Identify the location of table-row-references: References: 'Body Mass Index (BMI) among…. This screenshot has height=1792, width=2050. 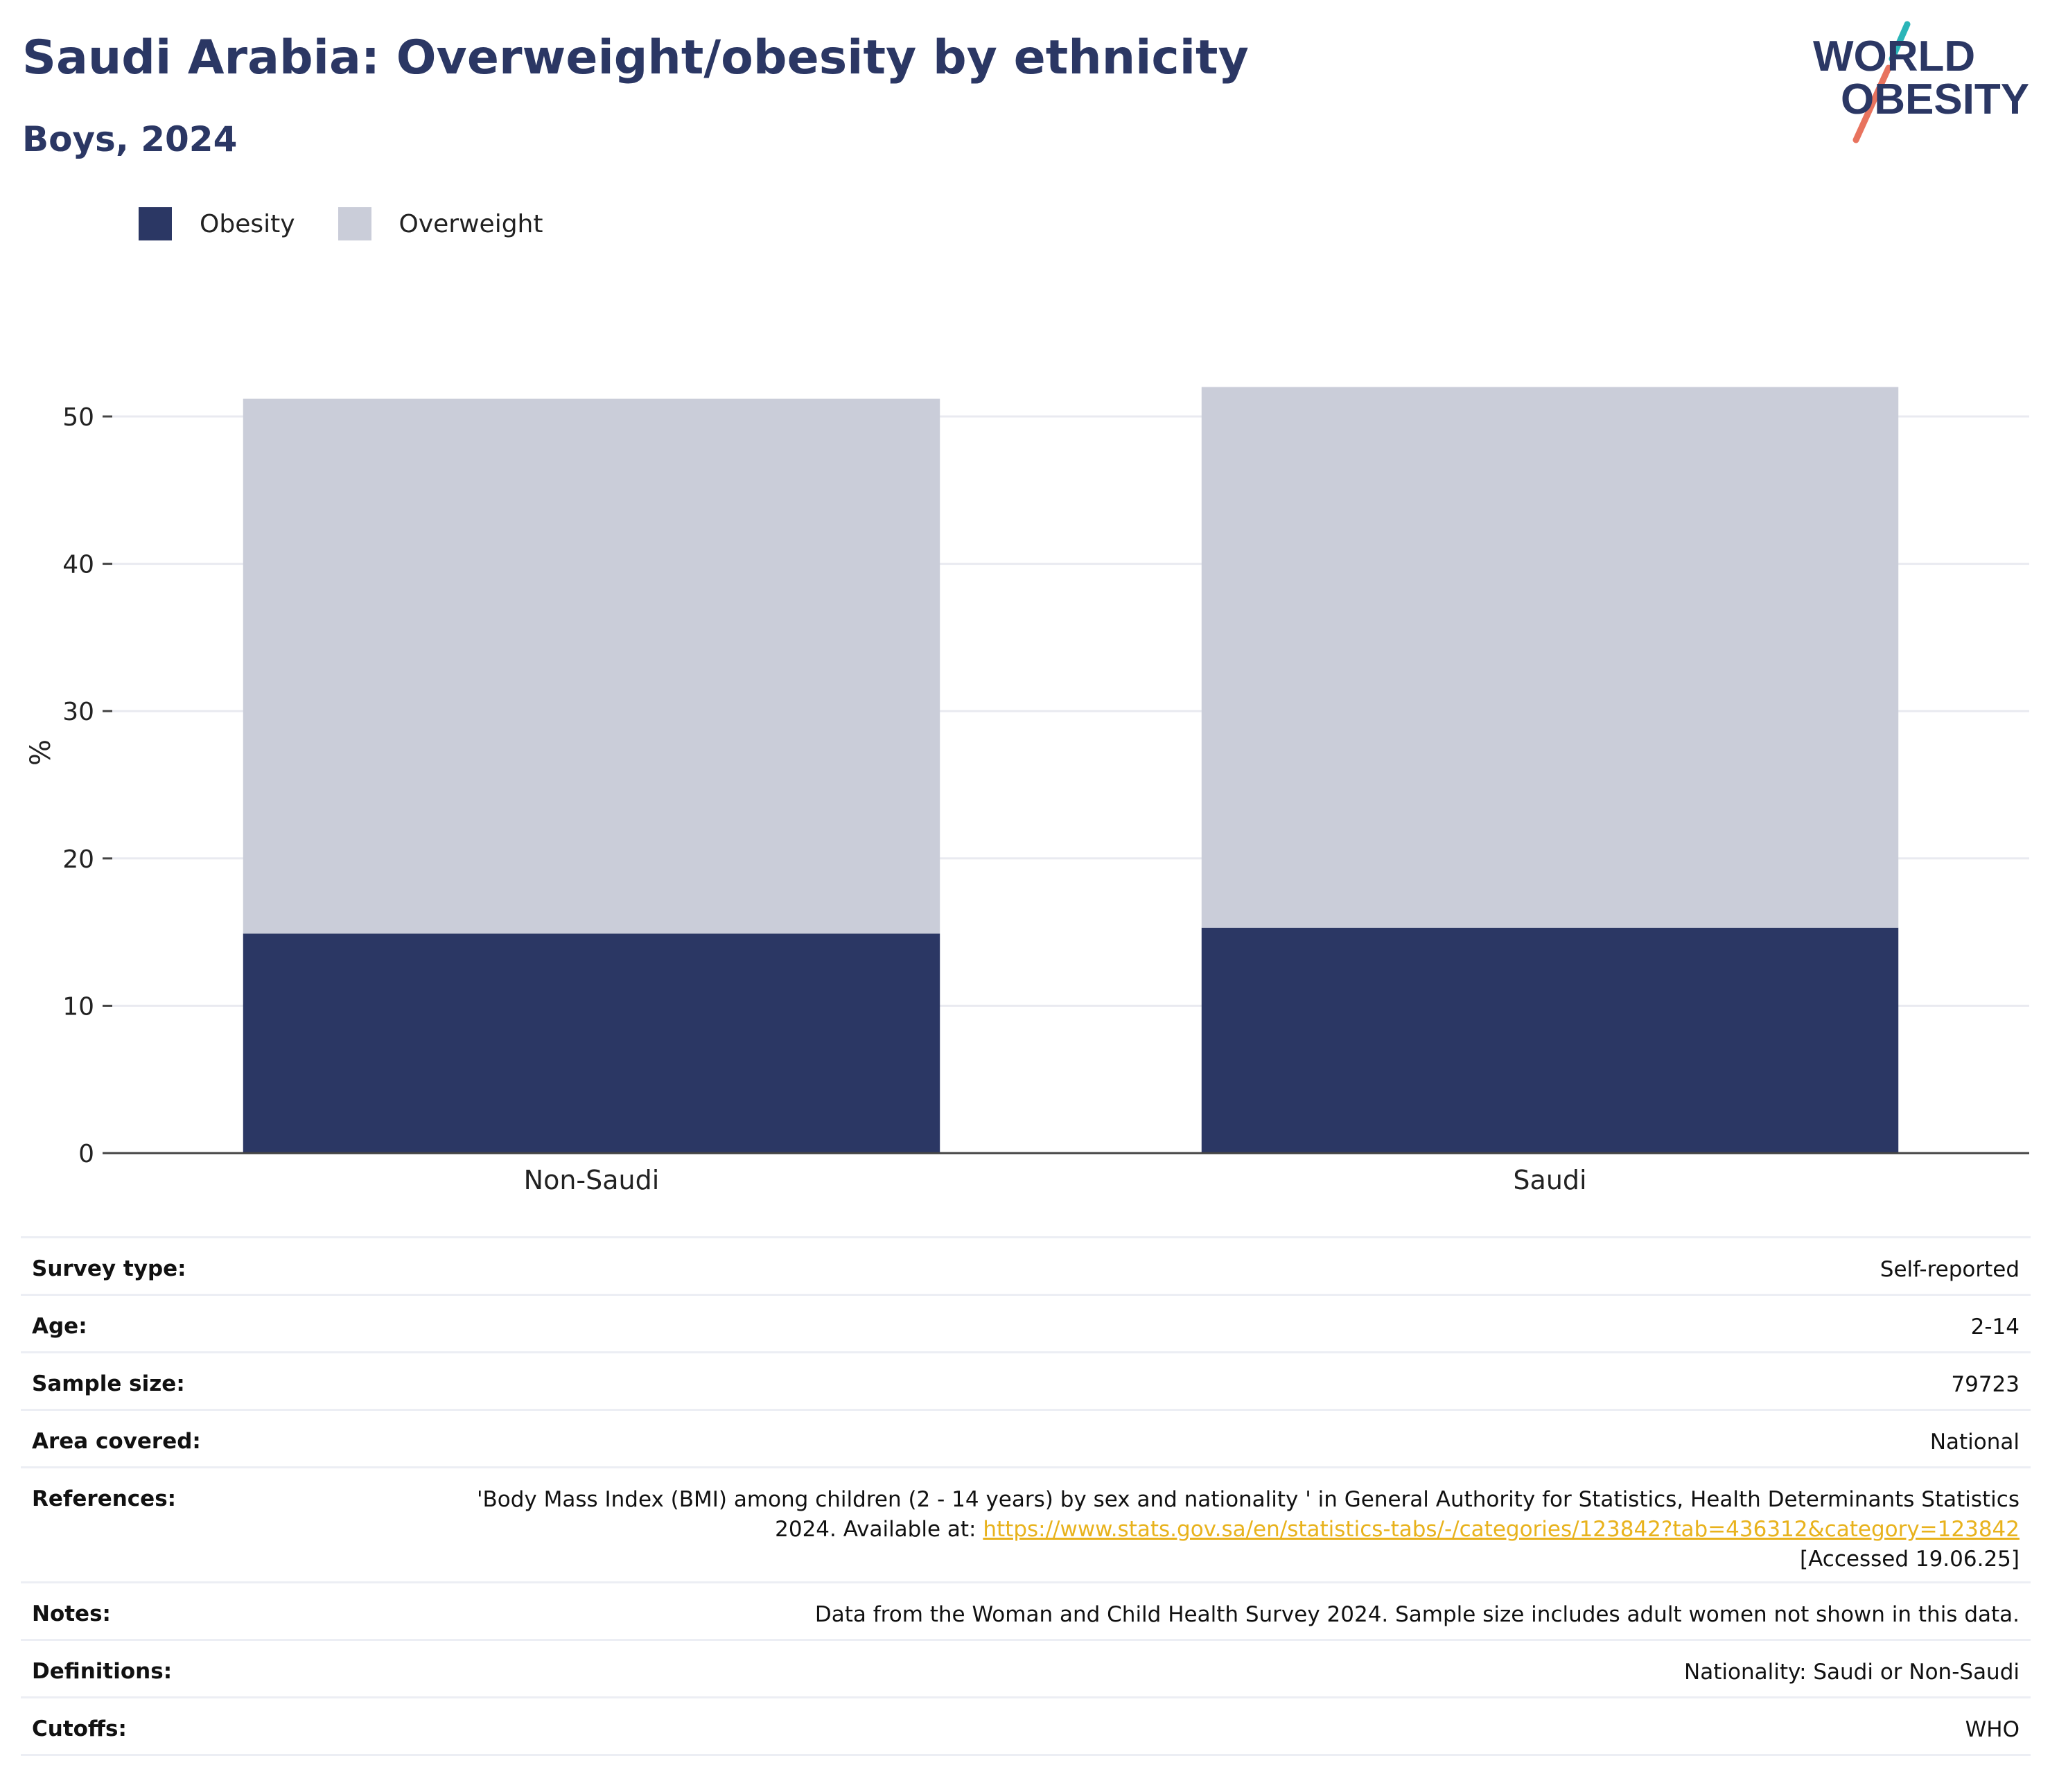
(1026, 1525).